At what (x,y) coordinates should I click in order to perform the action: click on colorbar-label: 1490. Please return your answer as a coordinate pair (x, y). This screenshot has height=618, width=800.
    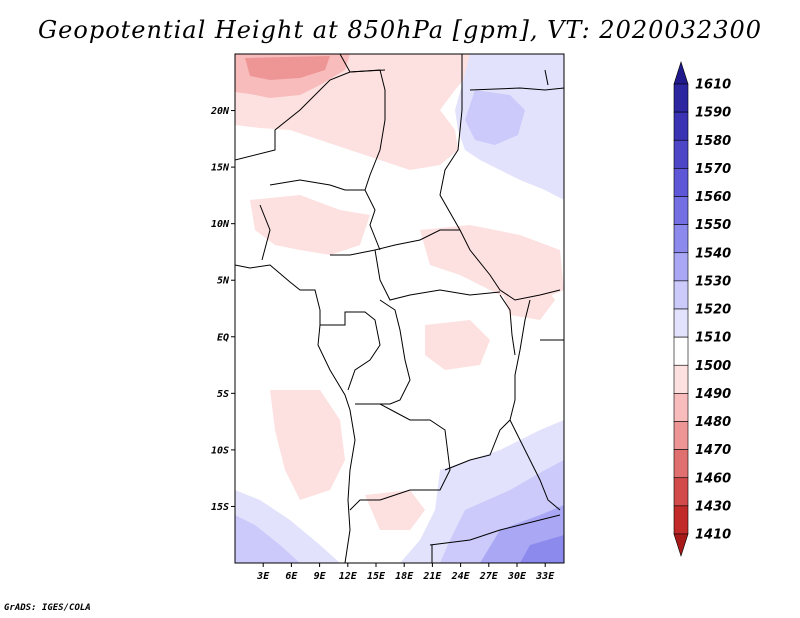
    Looking at the image, I should click on (713, 394).